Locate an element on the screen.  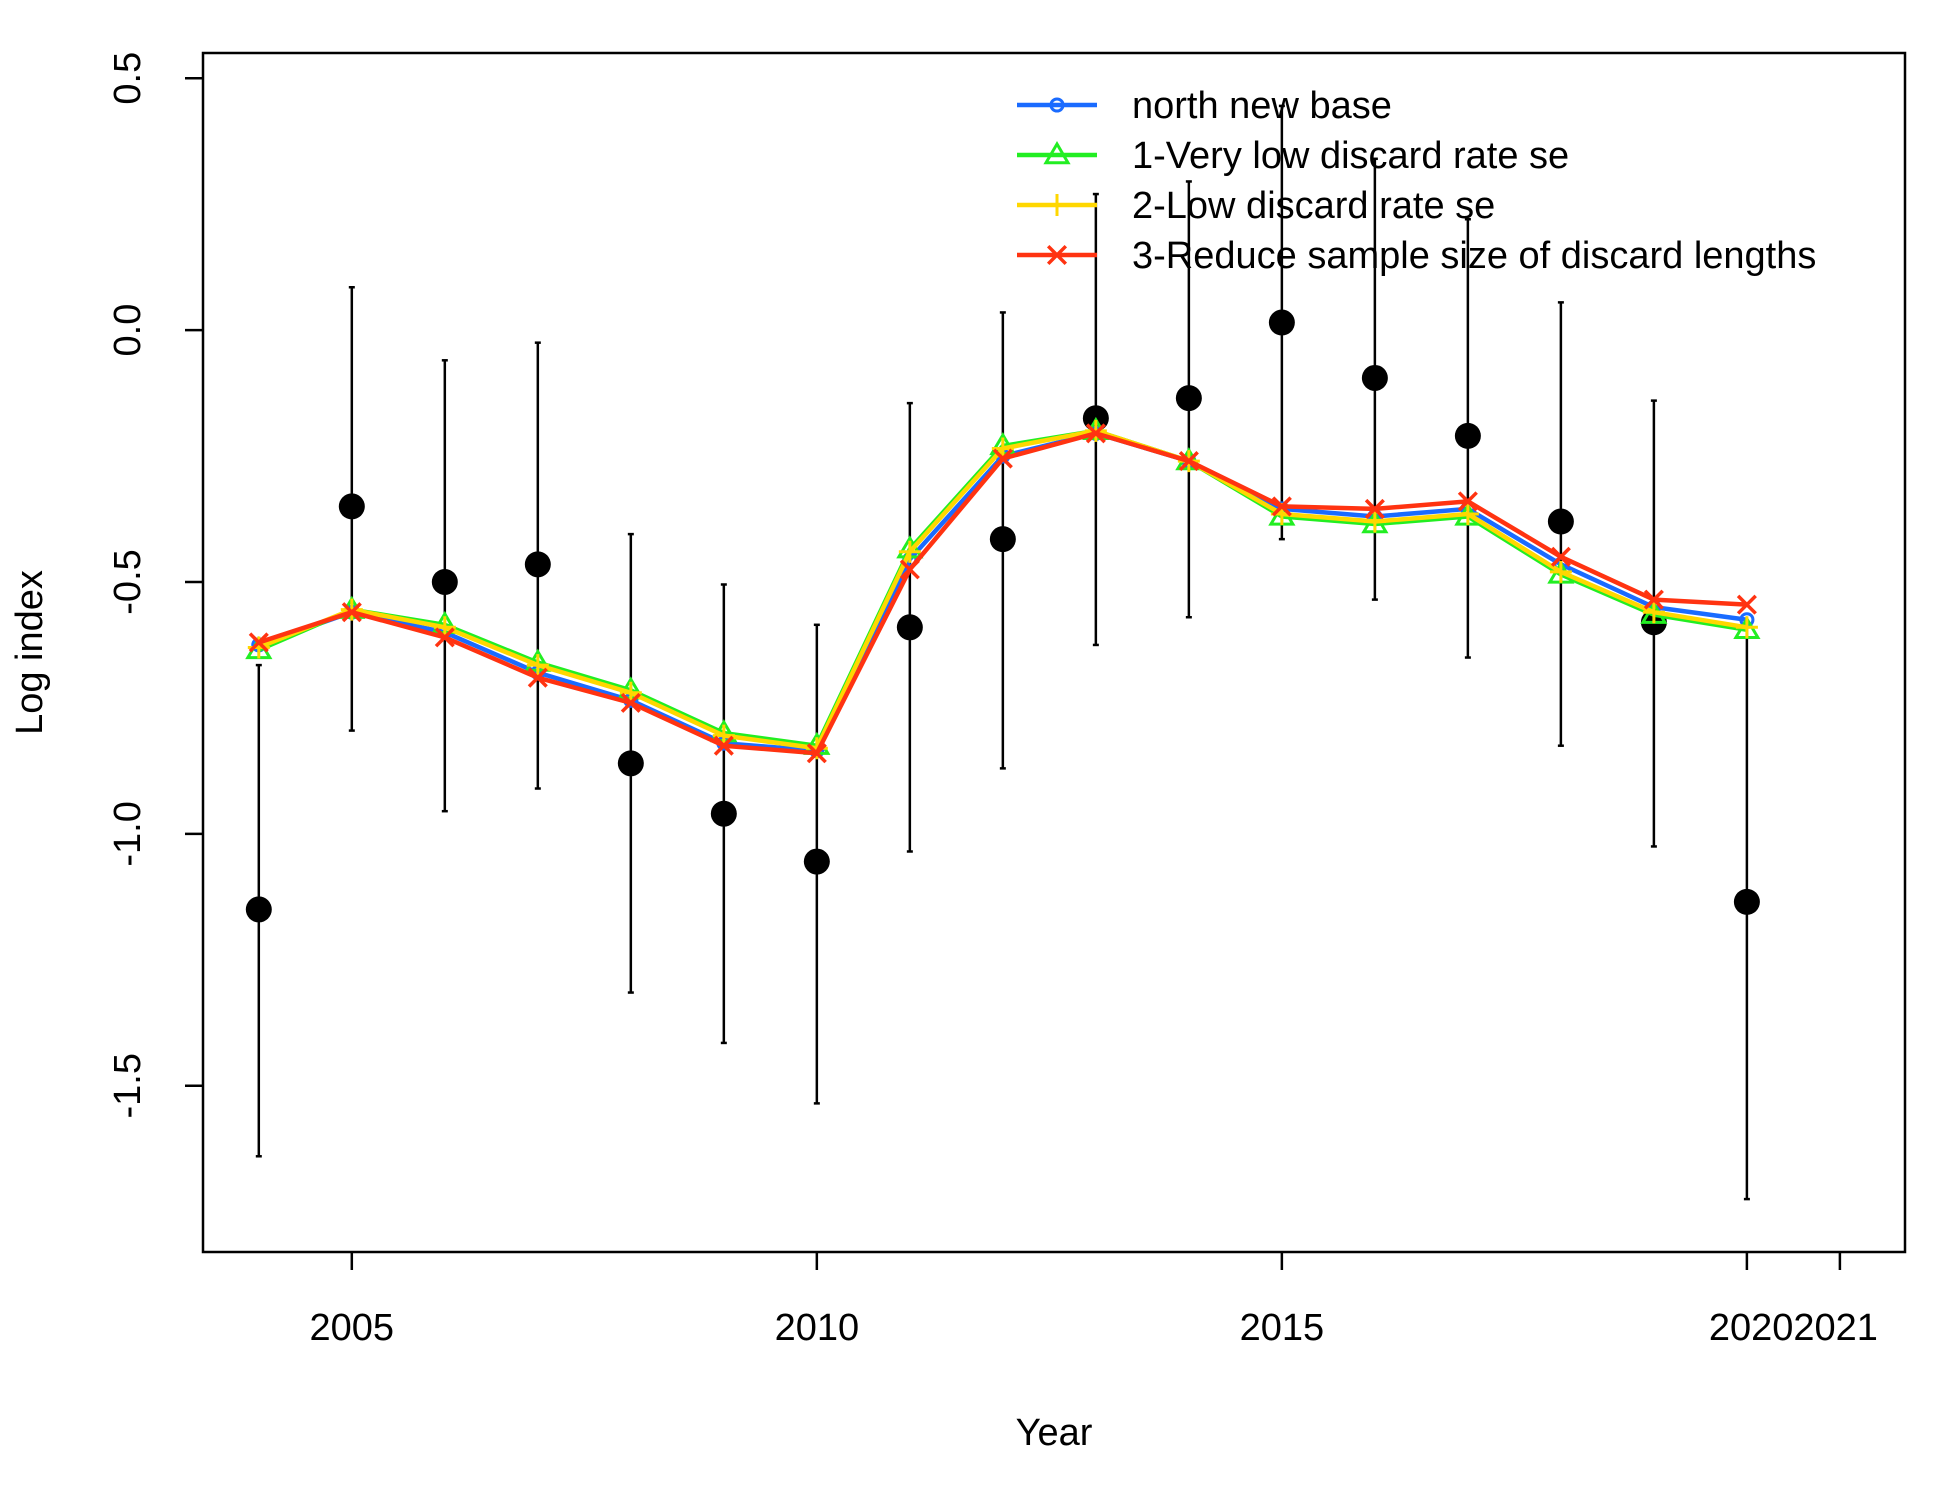
y-tick-label: -1.5 is located at coordinates (128, 1085).